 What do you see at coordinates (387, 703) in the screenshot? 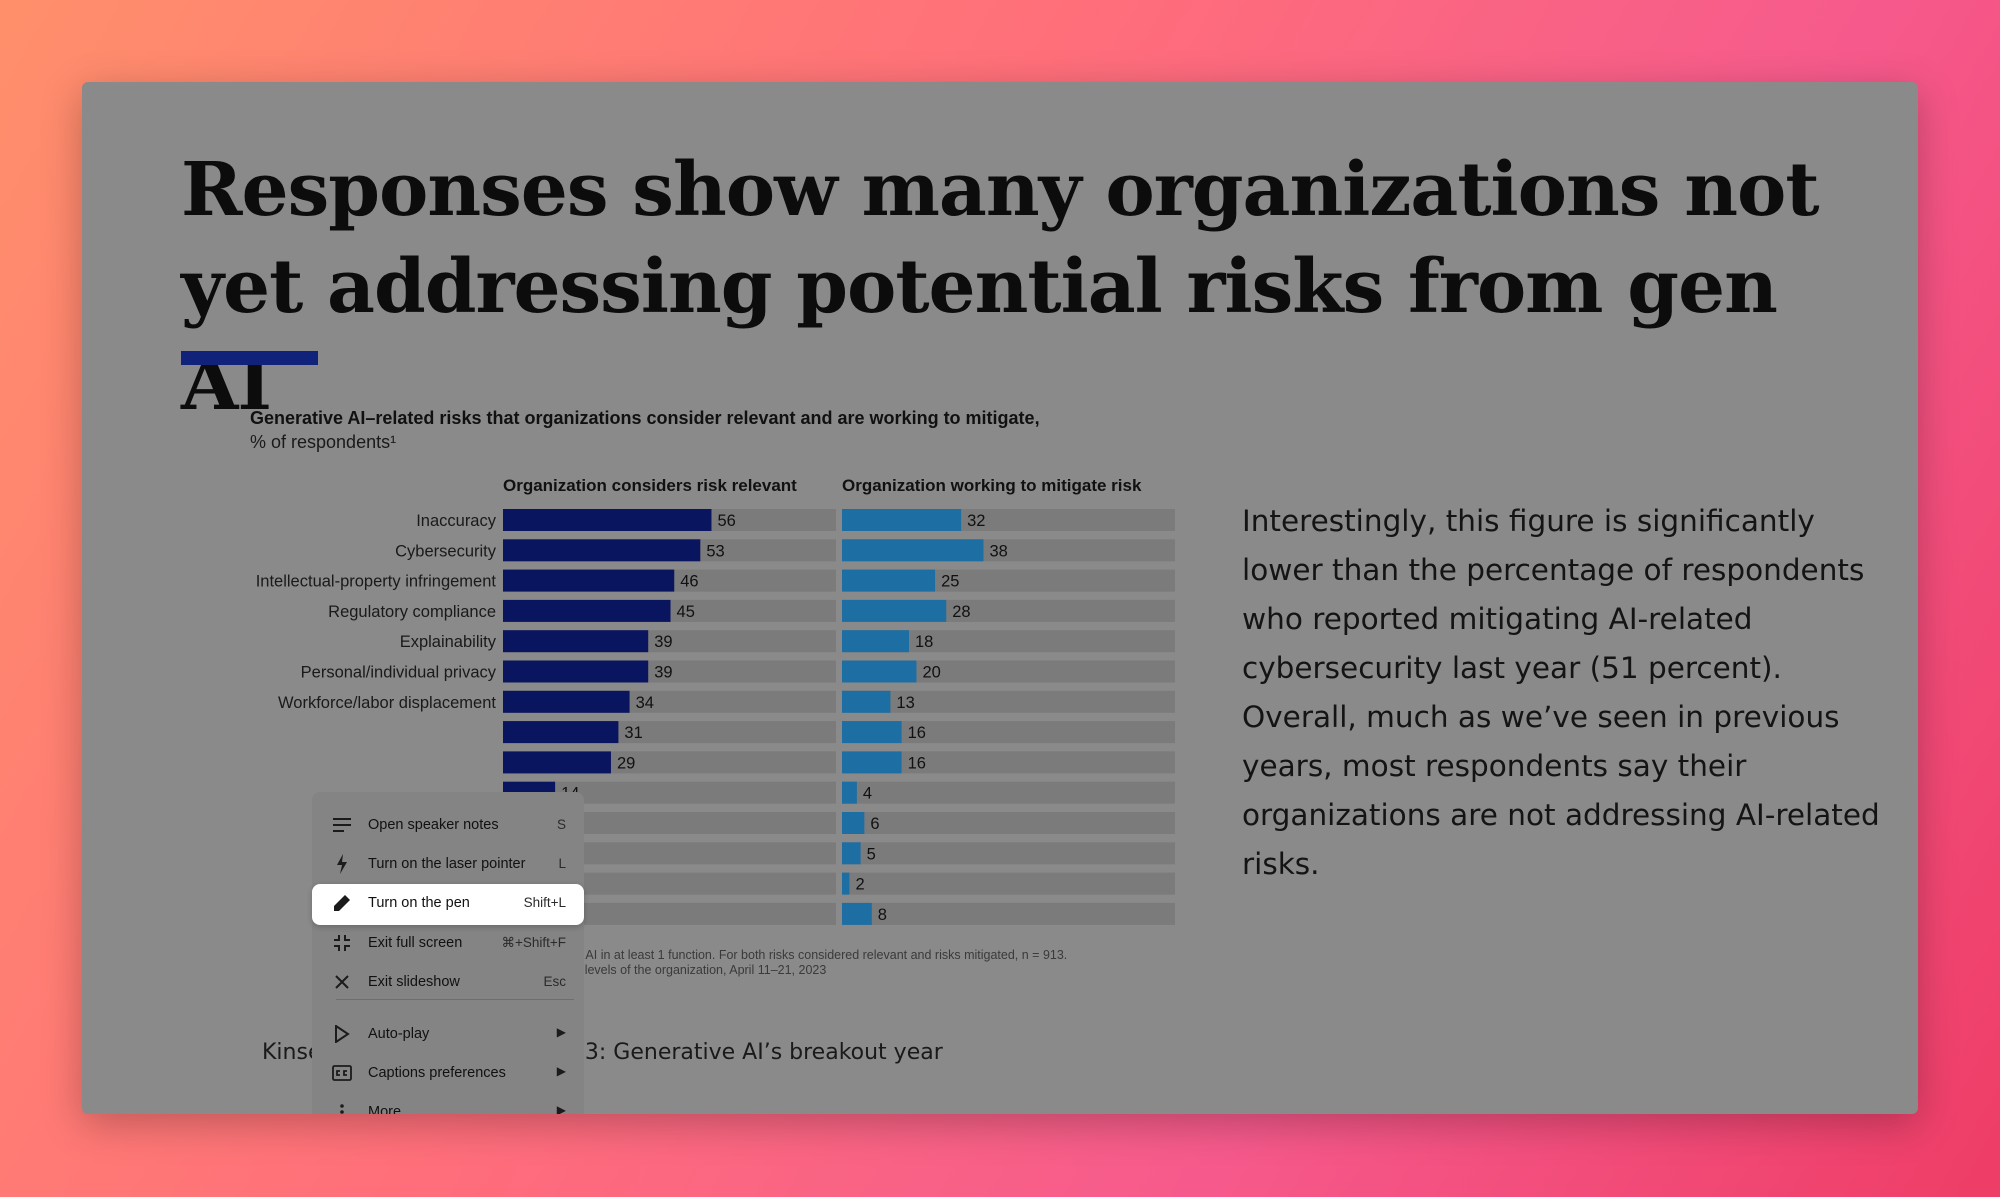
I see `category-label: Workforce/labor displacement` at bounding box center [387, 703].